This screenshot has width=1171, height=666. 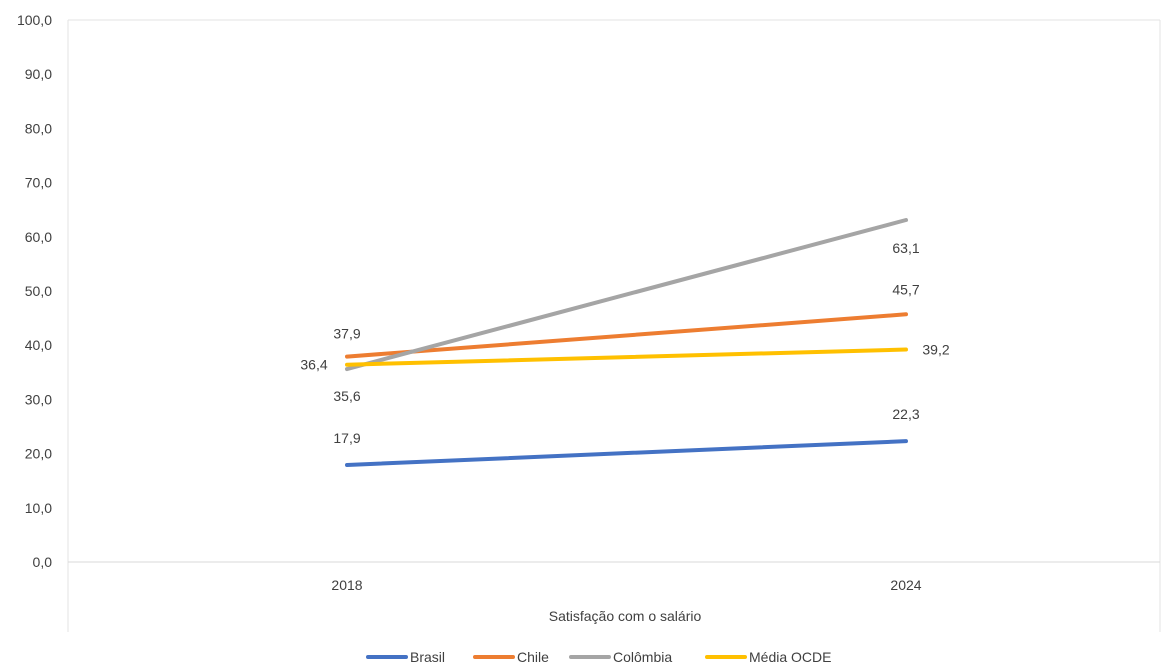 What do you see at coordinates (34, 20) in the screenshot?
I see `y-tick-label: 100,0` at bounding box center [34, 20].